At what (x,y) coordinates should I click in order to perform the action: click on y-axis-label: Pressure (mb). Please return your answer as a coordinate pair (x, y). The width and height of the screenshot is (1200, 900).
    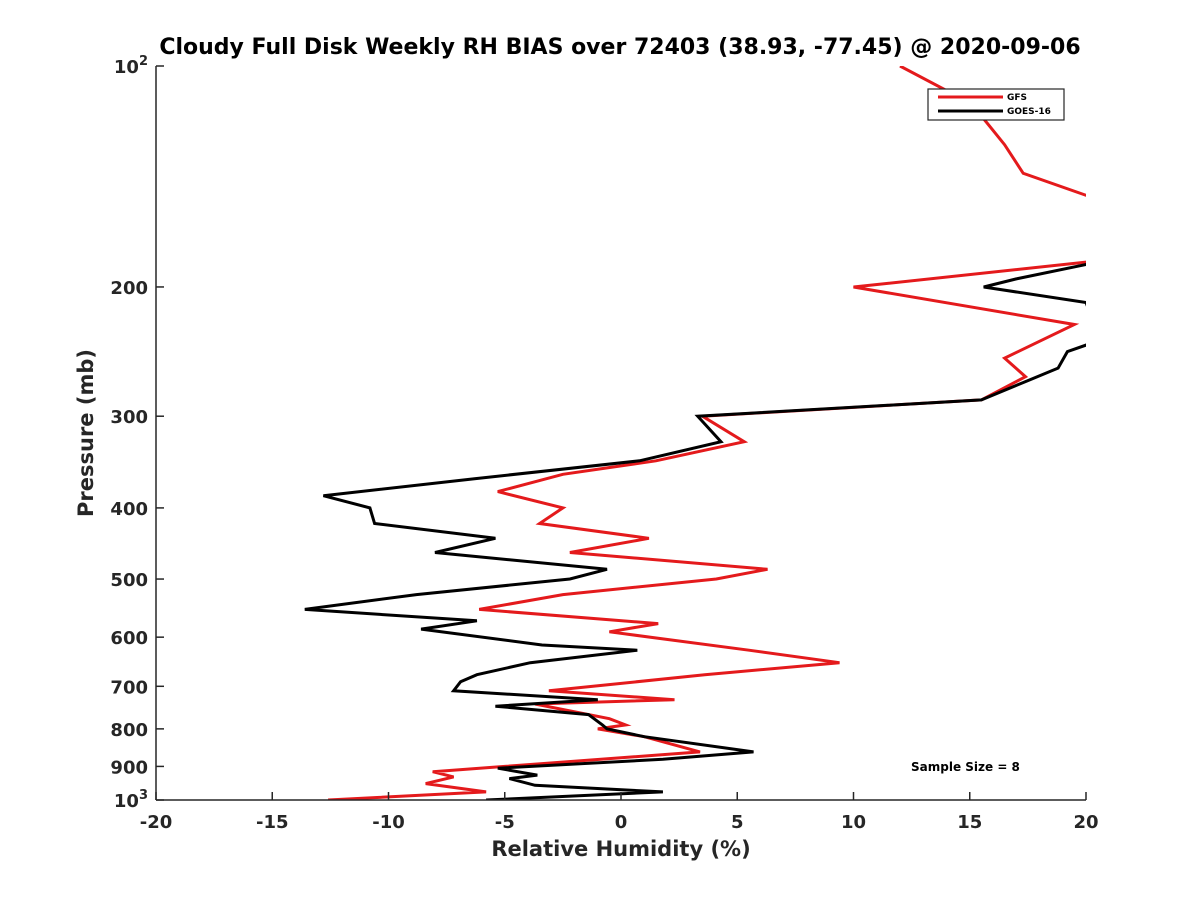
    Looking at the image, I should click on (86, 433).